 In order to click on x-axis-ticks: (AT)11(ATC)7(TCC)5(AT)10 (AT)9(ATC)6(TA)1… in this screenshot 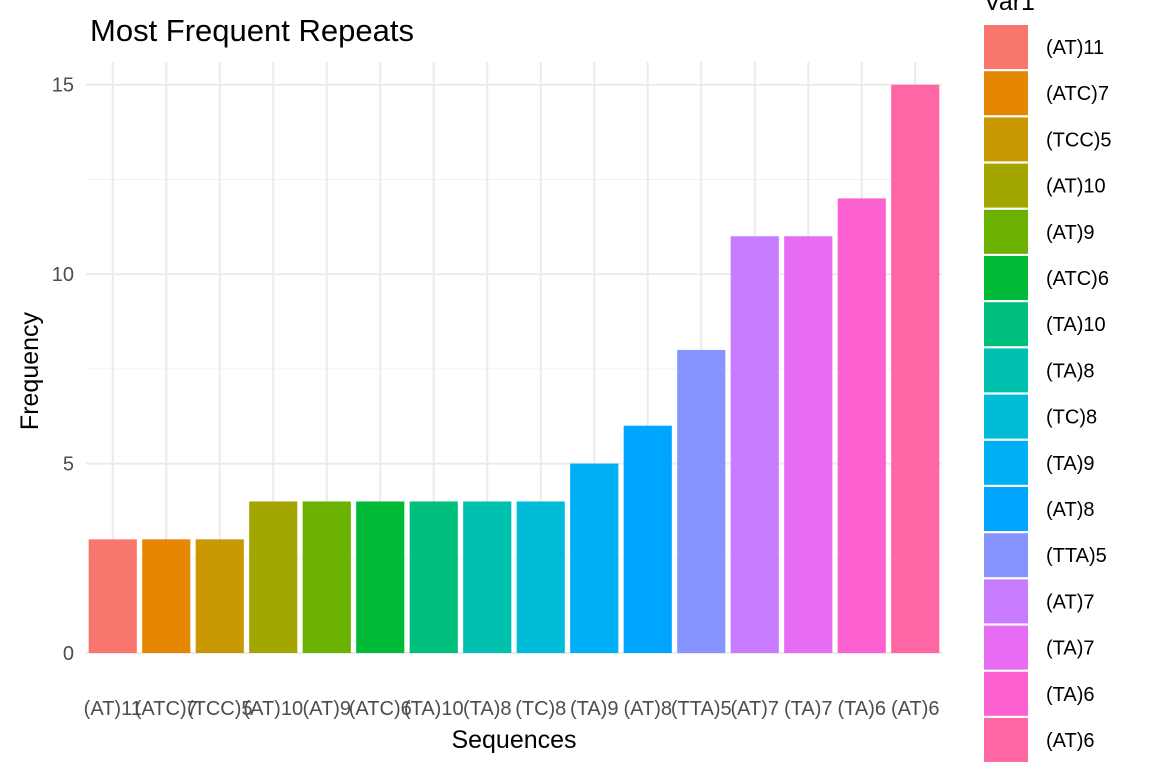, I will do `click(512, 709)`.